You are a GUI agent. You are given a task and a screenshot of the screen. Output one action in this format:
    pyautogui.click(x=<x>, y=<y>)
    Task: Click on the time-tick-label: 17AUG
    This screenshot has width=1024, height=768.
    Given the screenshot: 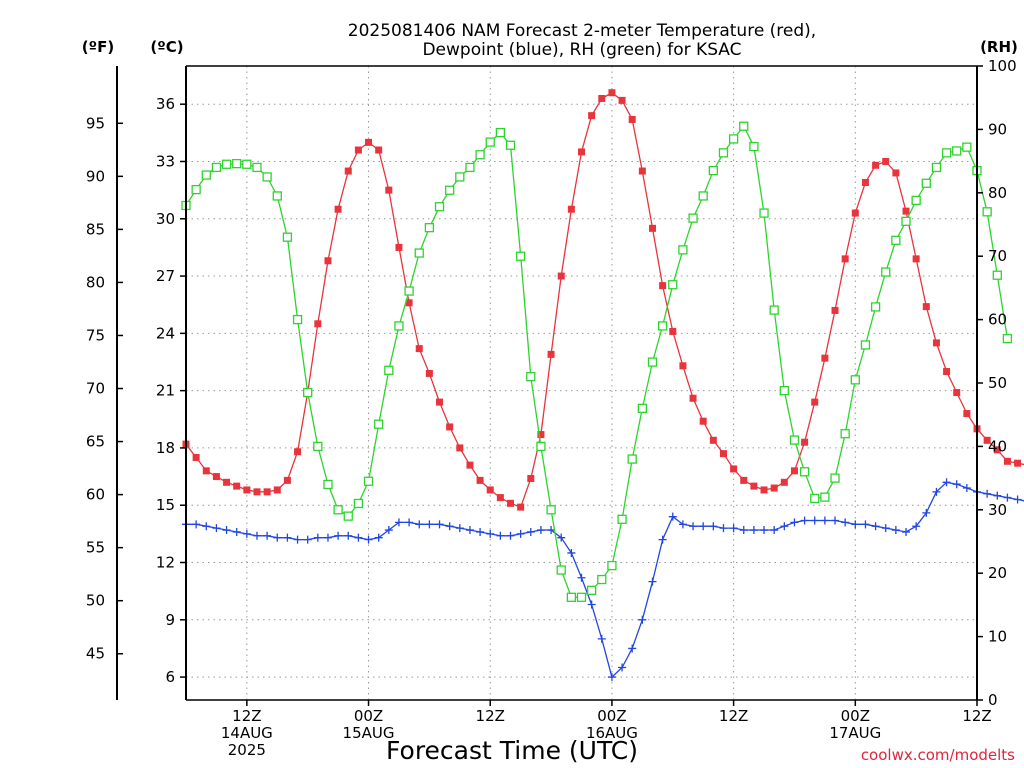 What is the action you would take?
    pyautogui.click(x=855, y=733)
    